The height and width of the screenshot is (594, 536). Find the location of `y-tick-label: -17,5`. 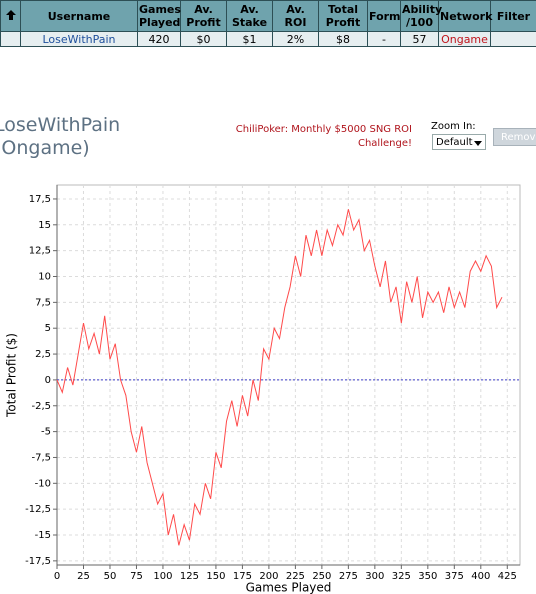

y-tick-label: -17,5 is located at coordinates (38, 561).